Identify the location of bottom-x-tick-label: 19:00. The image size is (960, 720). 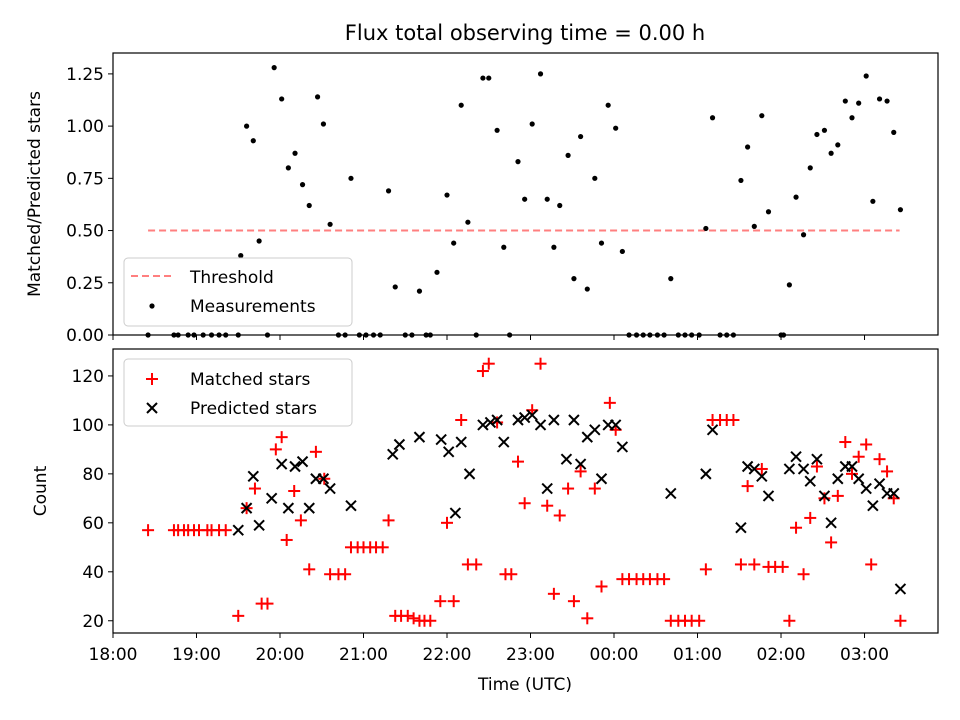
(196, 655).